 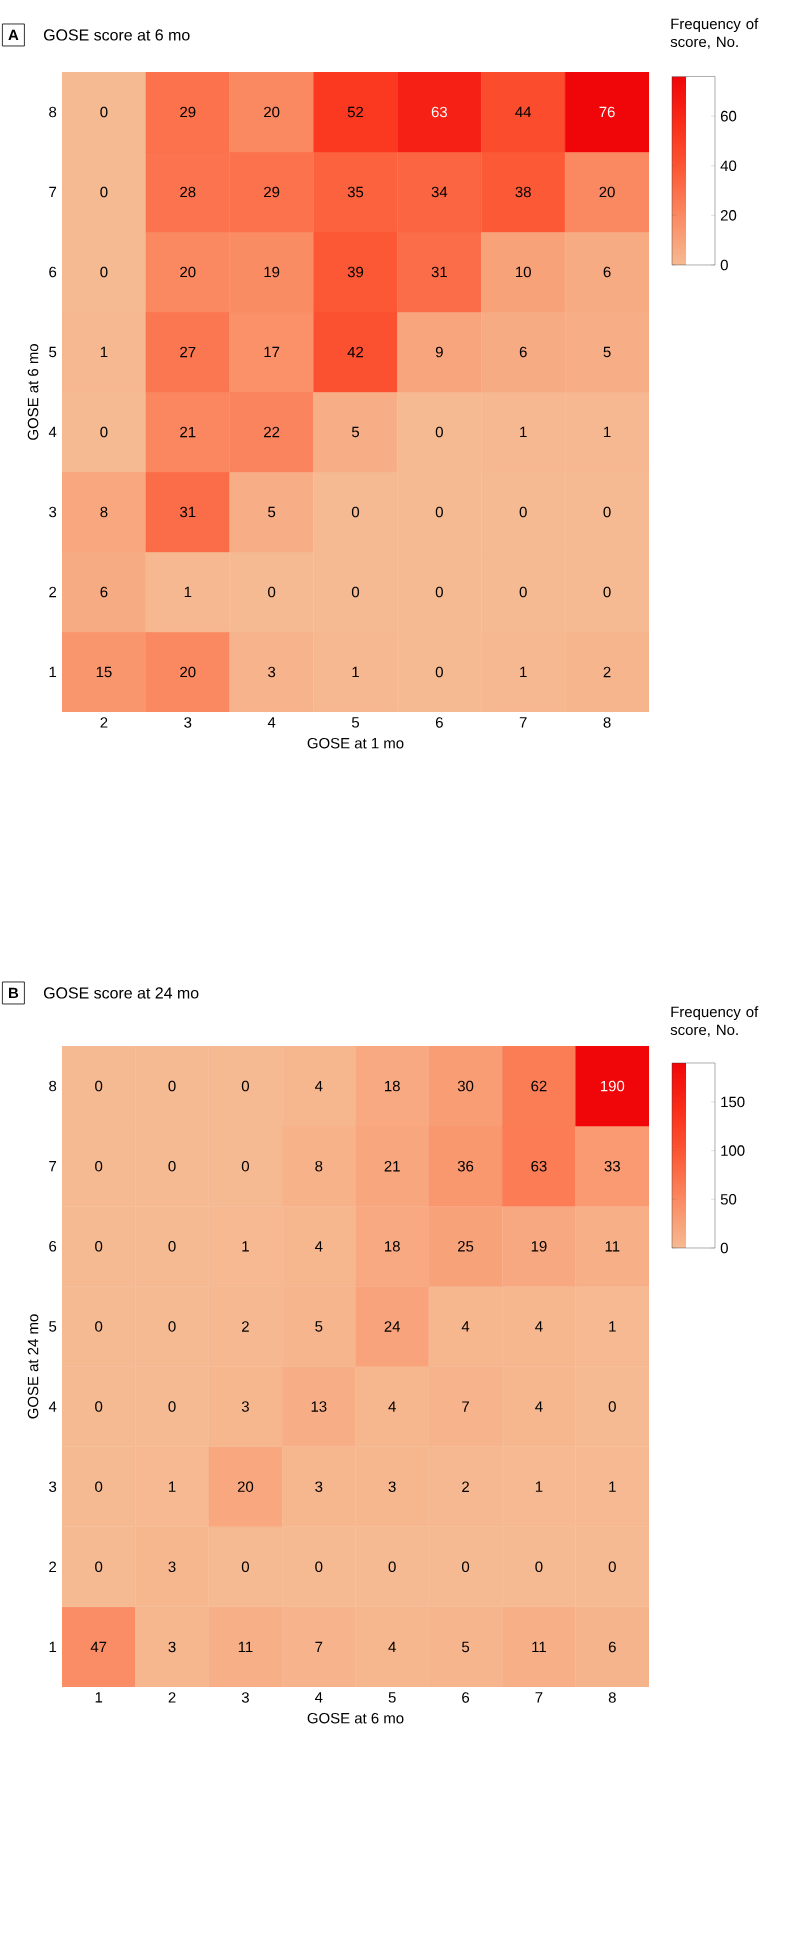 What do you see at coordinates (355, 722) in the screenshot?
I see `x-tick-label: 5` at bounding box center [355, 722].